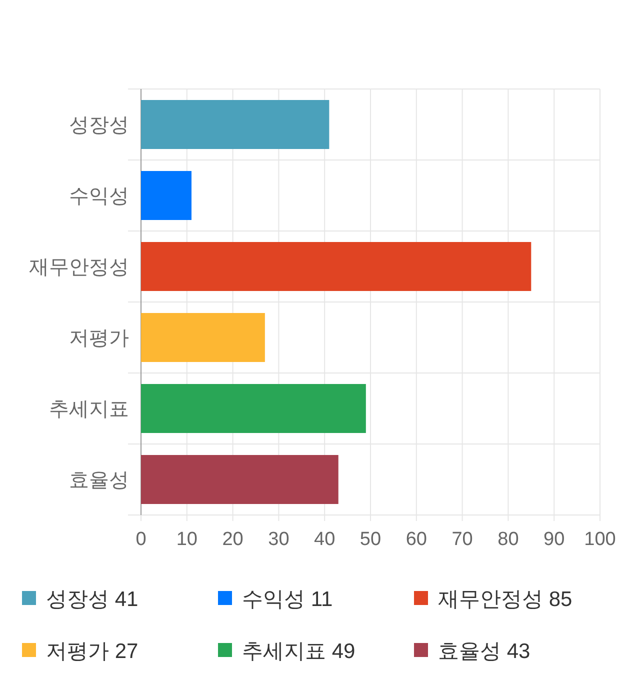 The width and height of the screenshot is (640, 700). What do you see at coordinates (416, 539) in the screenshot?
I see `x-tick-label: 60` at bounding box center [416, 539].